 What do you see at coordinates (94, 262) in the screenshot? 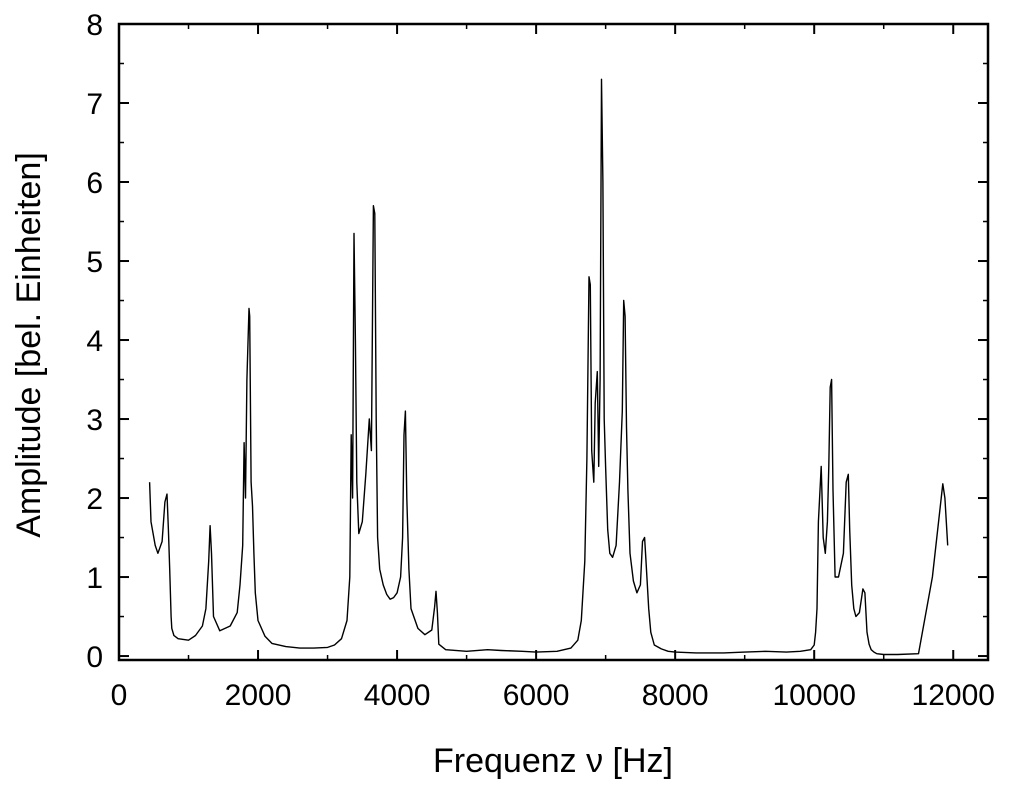
I see `y-tick-label: 5` at bounding box center [94, 262].